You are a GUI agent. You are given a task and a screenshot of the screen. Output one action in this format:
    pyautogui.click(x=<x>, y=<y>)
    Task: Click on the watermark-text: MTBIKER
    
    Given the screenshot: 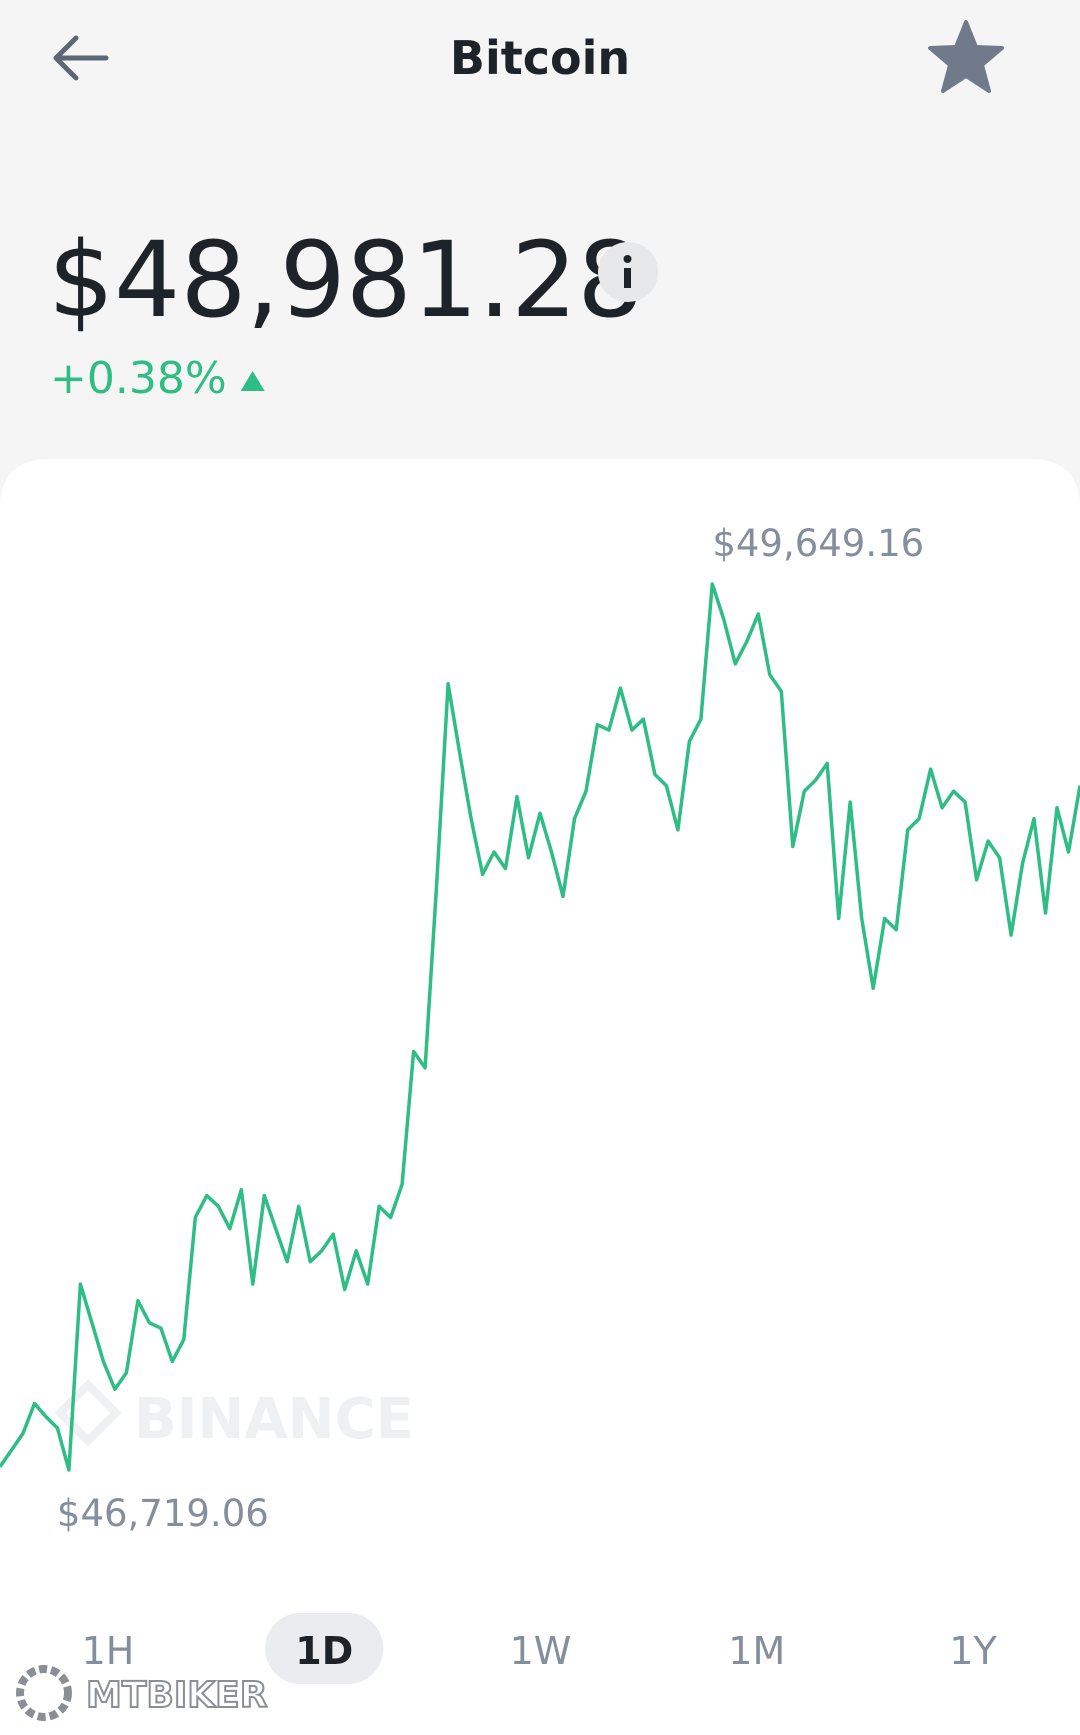 What is the action you would take?
    pyautogui.click(x=176, y=1695)
    